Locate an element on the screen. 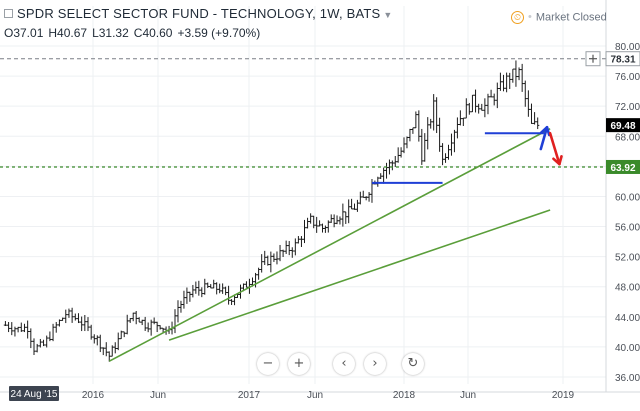 This screenshot has width=640, height=411. zoom-out-button: − is located at coordinates (268, 364).